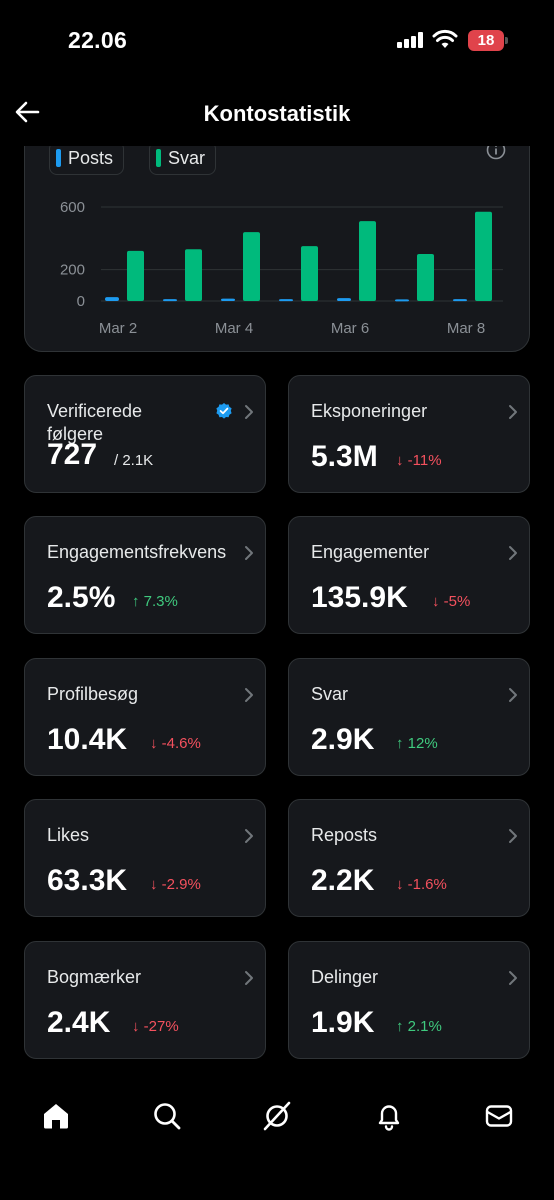 The height and width of the screenshot is (1200, 554). I want to click on stat-value: 63.3K, so click(87, 880).